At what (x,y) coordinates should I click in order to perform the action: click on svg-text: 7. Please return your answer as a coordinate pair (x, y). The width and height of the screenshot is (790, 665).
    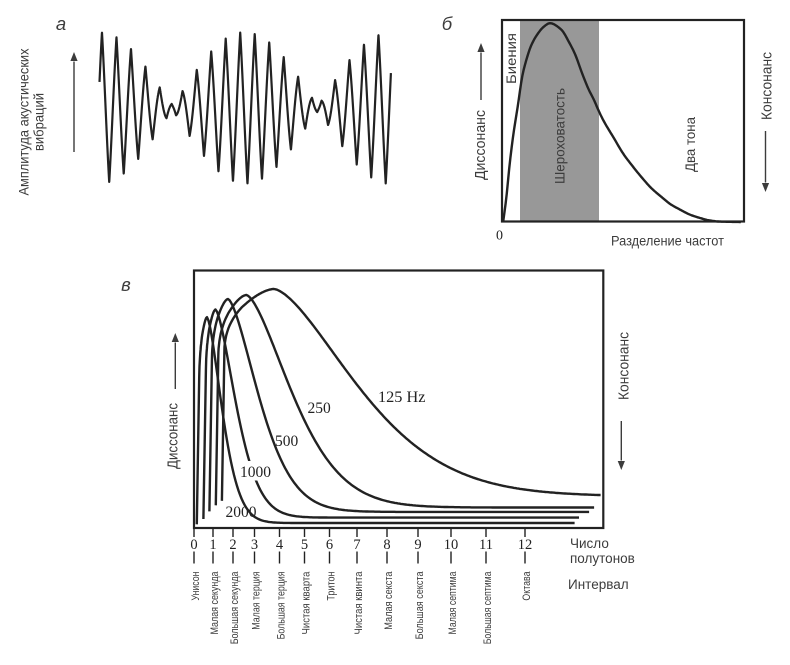
    Looking at the image, I should click on (356, 545).